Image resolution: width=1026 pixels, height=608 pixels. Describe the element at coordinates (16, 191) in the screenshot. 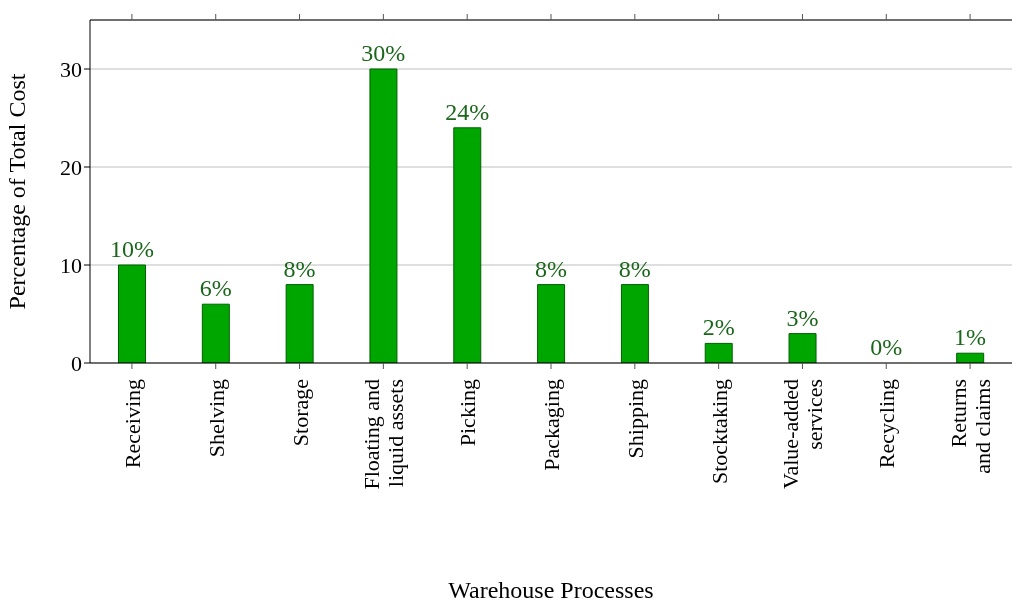

I see `y-axis-title: Percentage of Total Cost` at that location.